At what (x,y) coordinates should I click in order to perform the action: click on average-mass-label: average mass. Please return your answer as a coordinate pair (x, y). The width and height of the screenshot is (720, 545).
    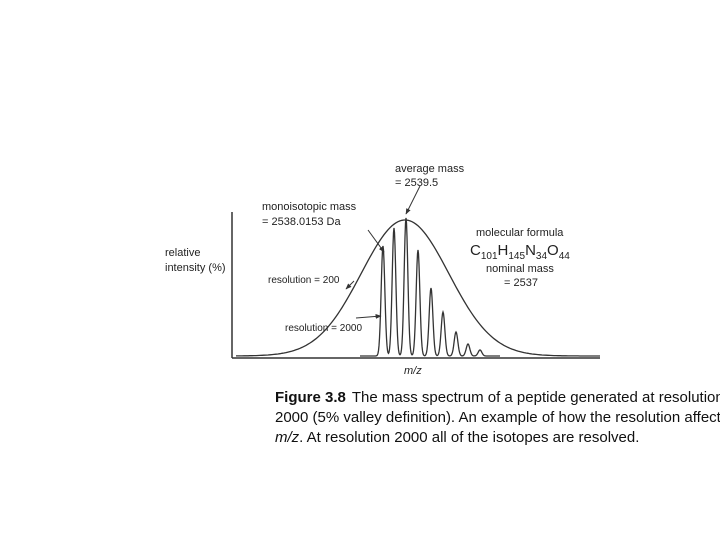
    Looking at the image, I should click on (430, 169).